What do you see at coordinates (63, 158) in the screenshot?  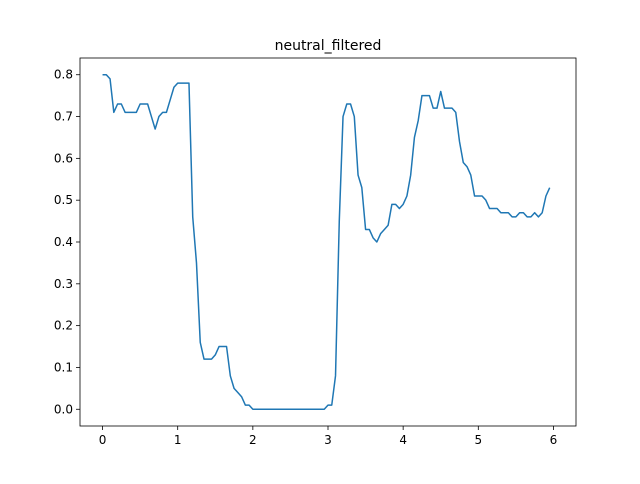 I see `y-tick-label: 0.6` at bounding box center [63, 158].